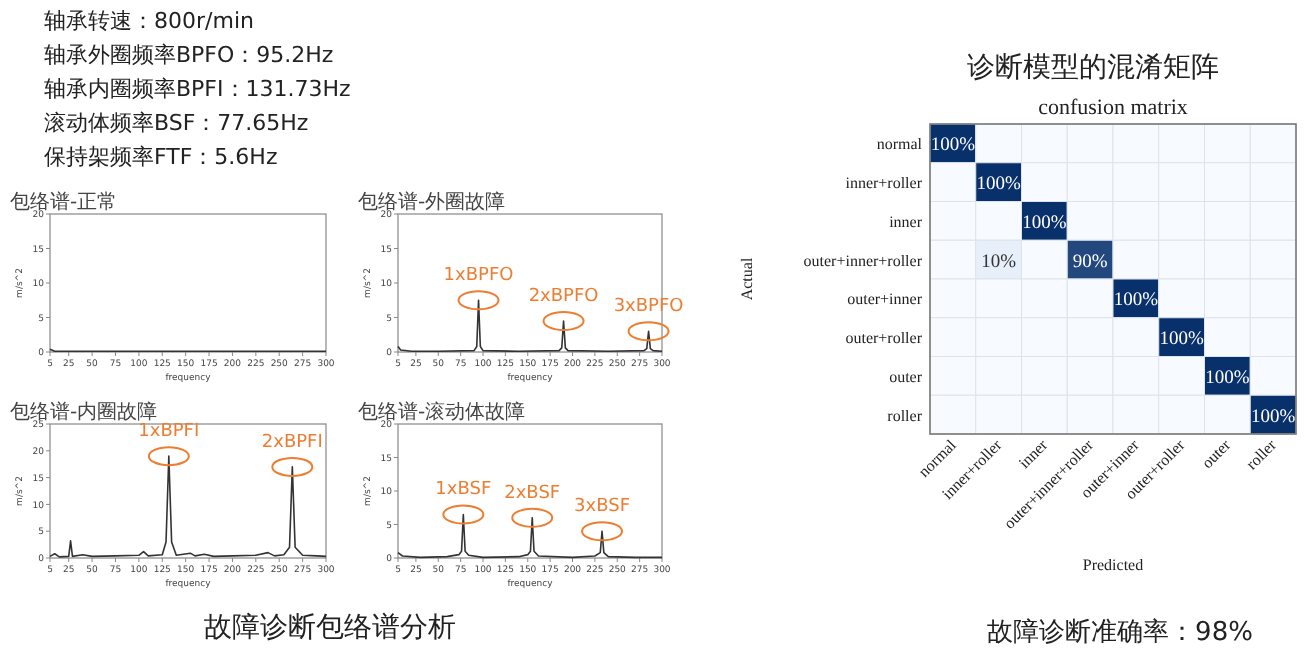 The height and width of the screenshot is (656, 1310). I want to click on text: 轴承内圈频率BPFI：131.73Hz, so click(198, 89).